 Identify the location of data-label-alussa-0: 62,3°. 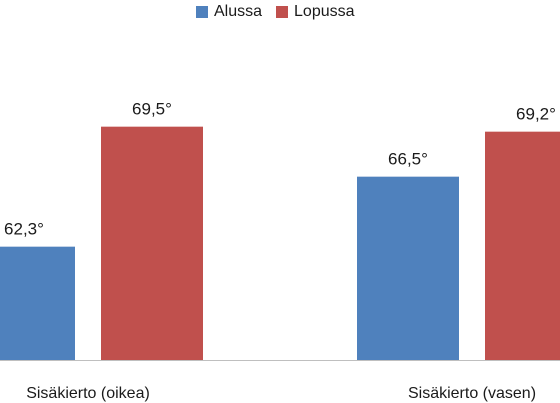
(24, 229).